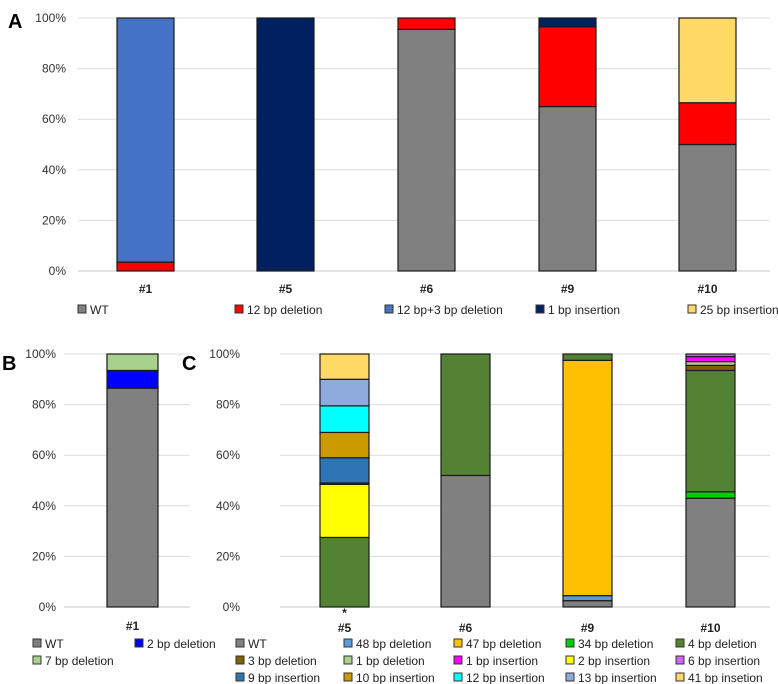 The width and height of the screenshot is (778, 684). What do you see at coordinates (505, 677) in the screenshot?
I see `panel-c-legend-label: 12 bp insertion` at bounding box center [505, 677].